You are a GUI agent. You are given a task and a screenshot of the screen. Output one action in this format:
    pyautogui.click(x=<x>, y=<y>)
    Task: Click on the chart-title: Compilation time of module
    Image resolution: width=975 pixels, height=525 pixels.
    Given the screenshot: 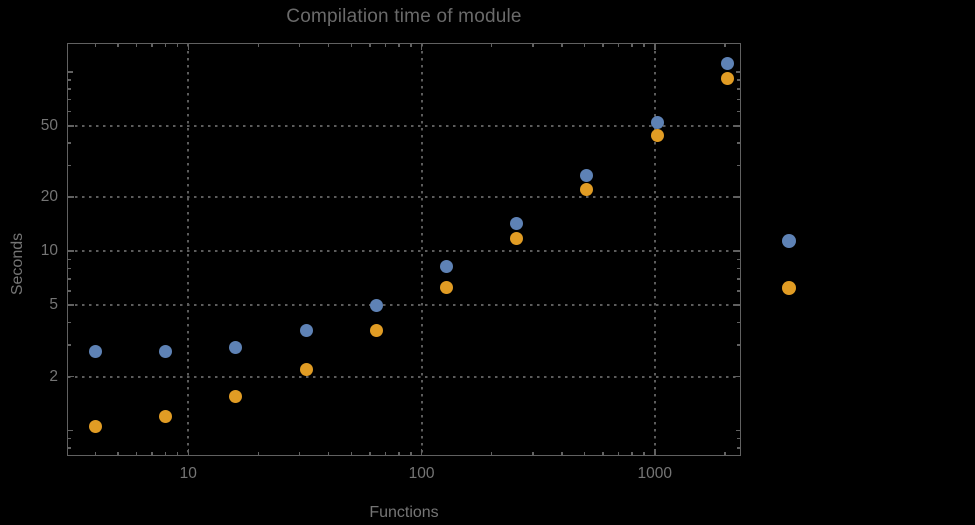 What is the action you would take?
    pyautogui.click(x=404, y=16)
    